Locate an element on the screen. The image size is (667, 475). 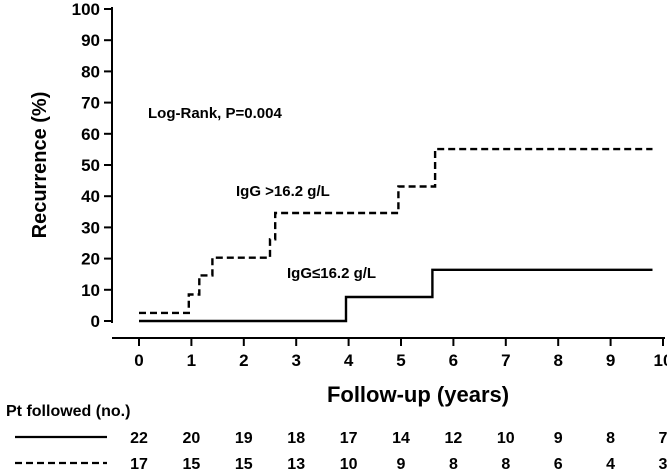
risk-count: 12 is located at coordinates (454, 438).